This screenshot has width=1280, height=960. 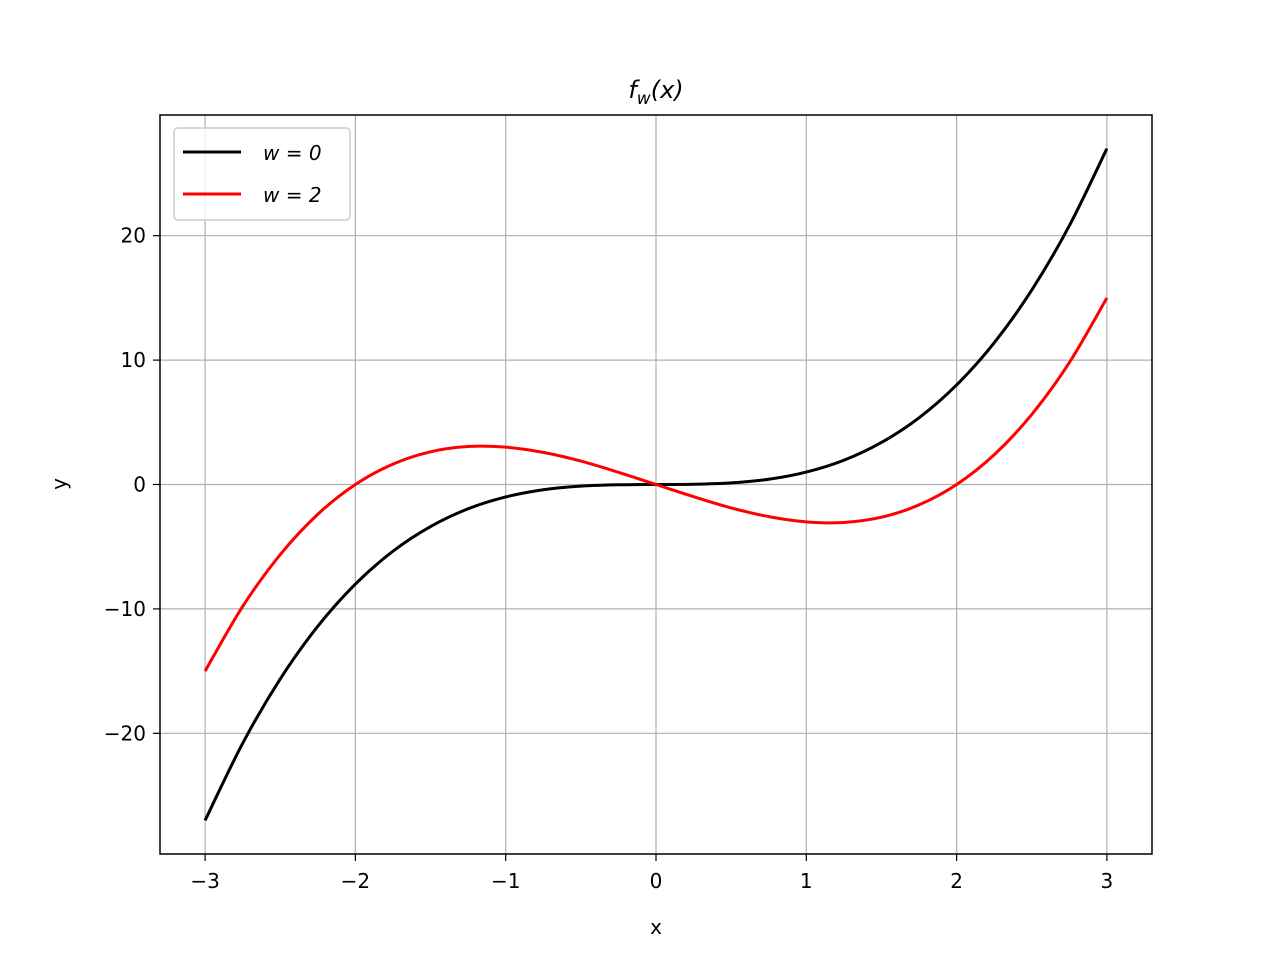 What do you see at coordinates (956, 881) in the screenshot?
I see `x-tick-label: 2` at bounding box center [956, 881].